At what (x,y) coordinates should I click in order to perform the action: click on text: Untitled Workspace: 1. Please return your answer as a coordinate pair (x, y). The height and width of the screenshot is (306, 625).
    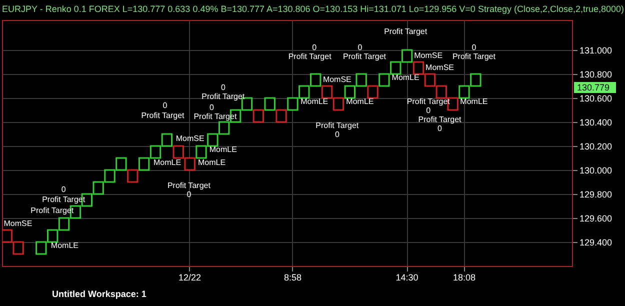
    Looking at the image, I should click on (99, 294).